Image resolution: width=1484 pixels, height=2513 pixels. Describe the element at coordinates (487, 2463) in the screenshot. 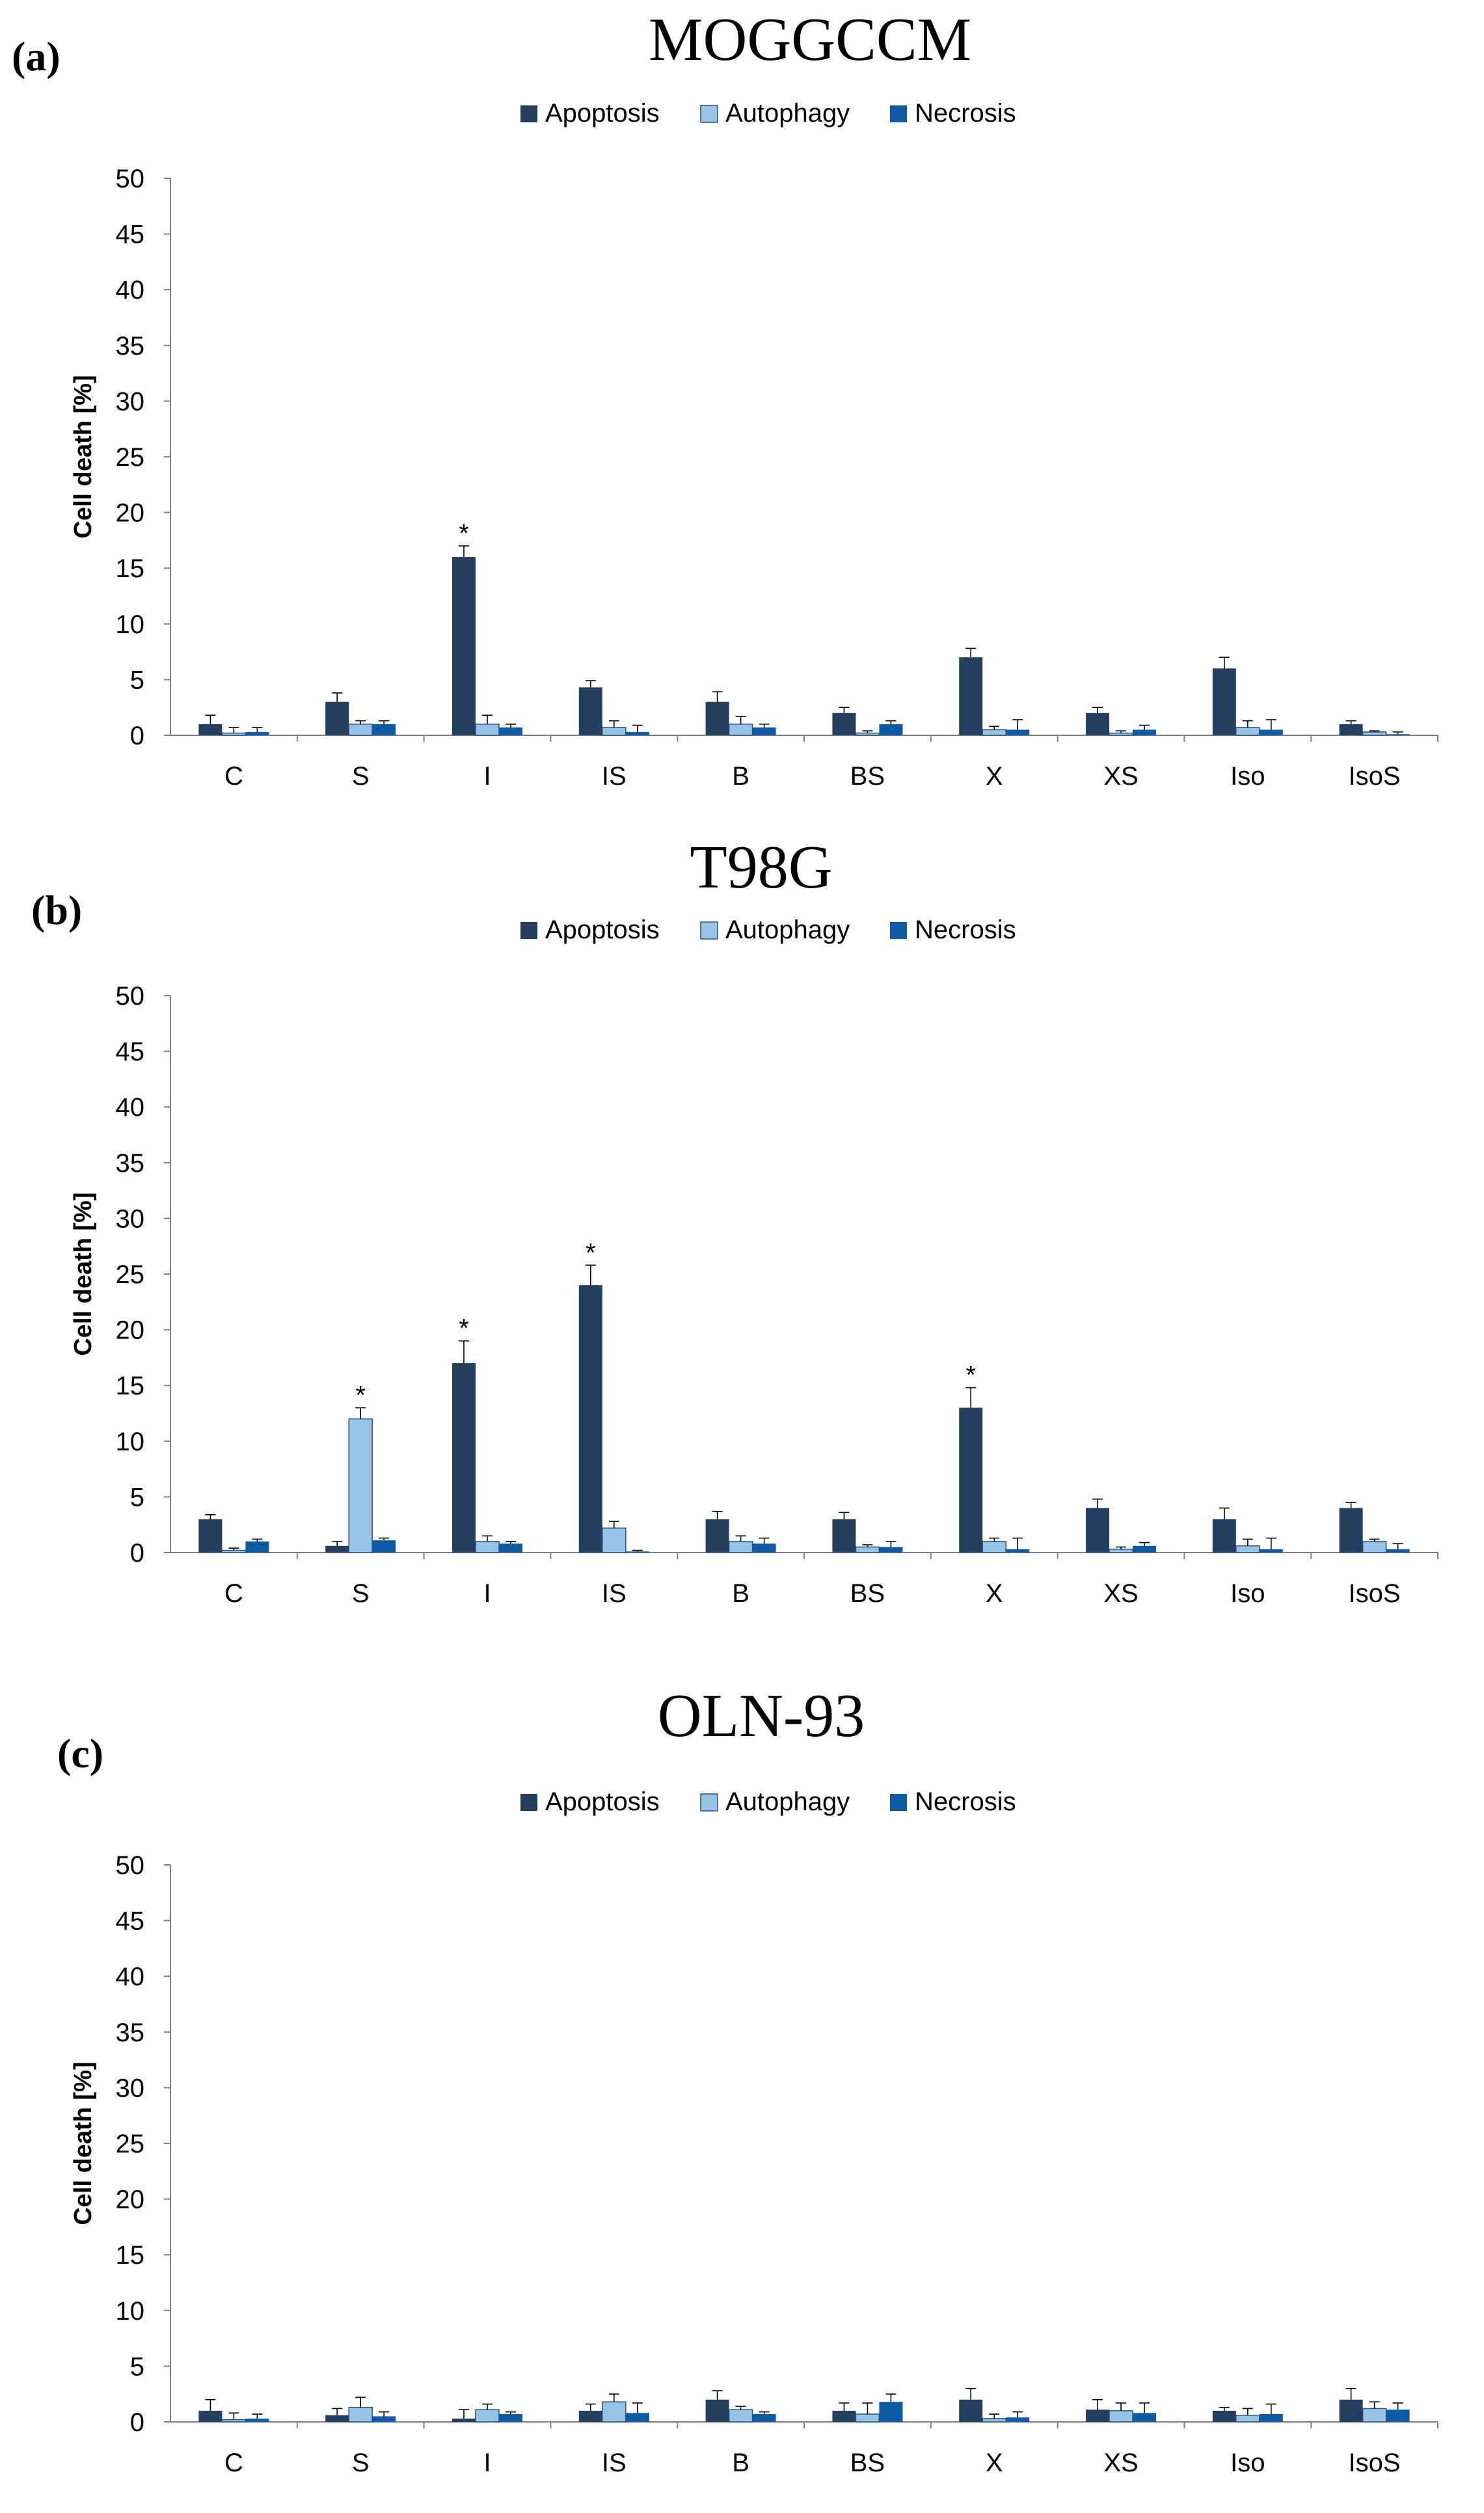

I see `x-tick-label: I` at that location.